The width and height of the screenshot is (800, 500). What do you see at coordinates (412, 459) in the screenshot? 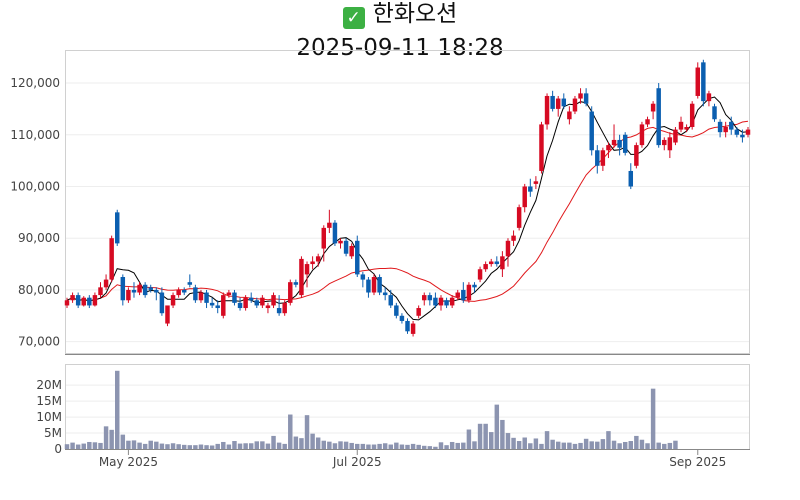
I see `x-axis: May 2025 Jul 2025 Sep 2025` at bounding box center [412, 459].